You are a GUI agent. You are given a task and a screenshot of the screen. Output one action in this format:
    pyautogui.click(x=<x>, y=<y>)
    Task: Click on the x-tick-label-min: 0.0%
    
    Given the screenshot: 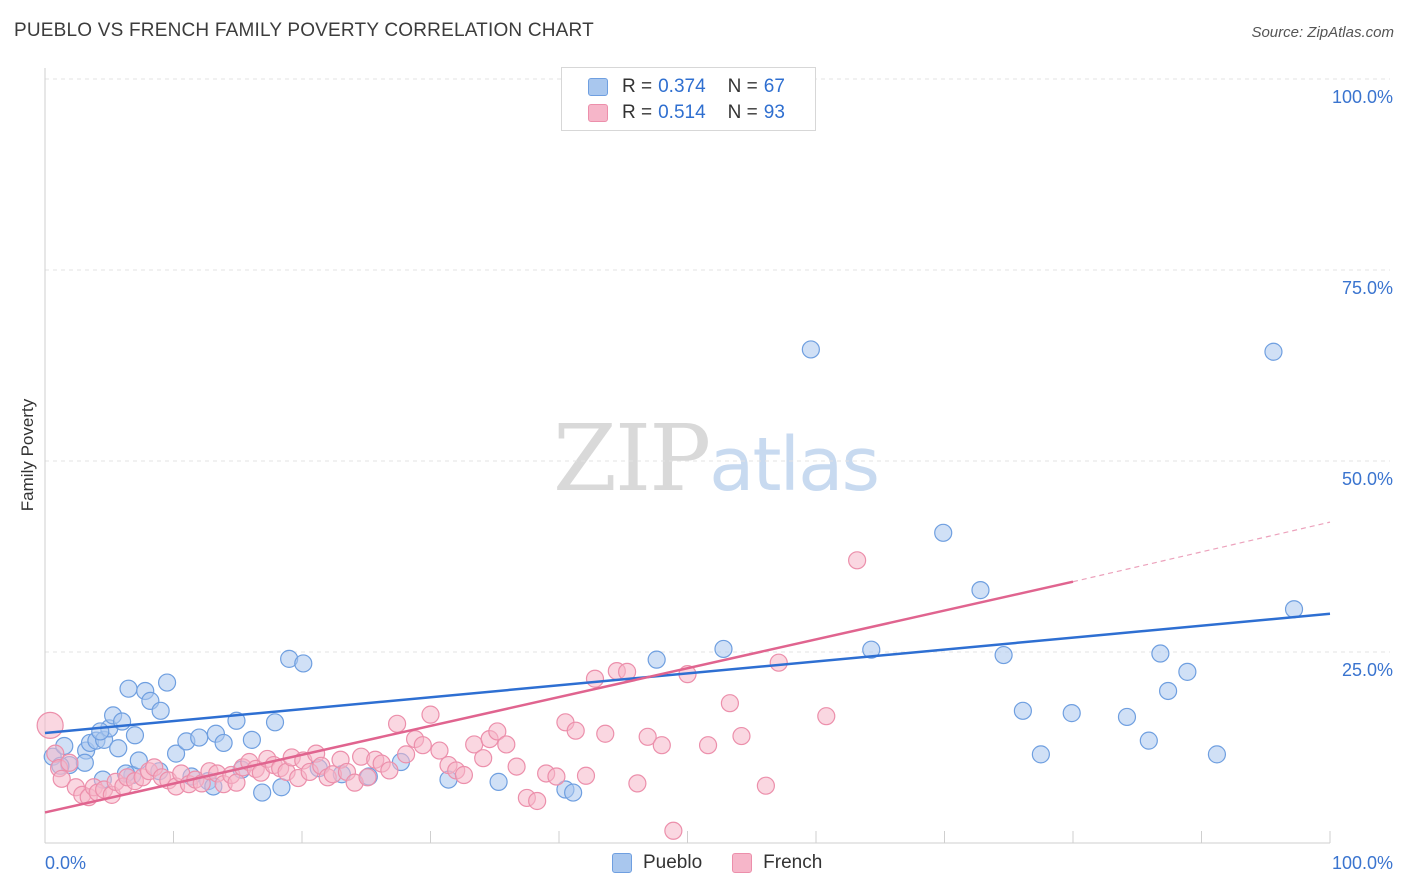 What is the action you would take?
    pyautogui.click(x=65, y=863)
    